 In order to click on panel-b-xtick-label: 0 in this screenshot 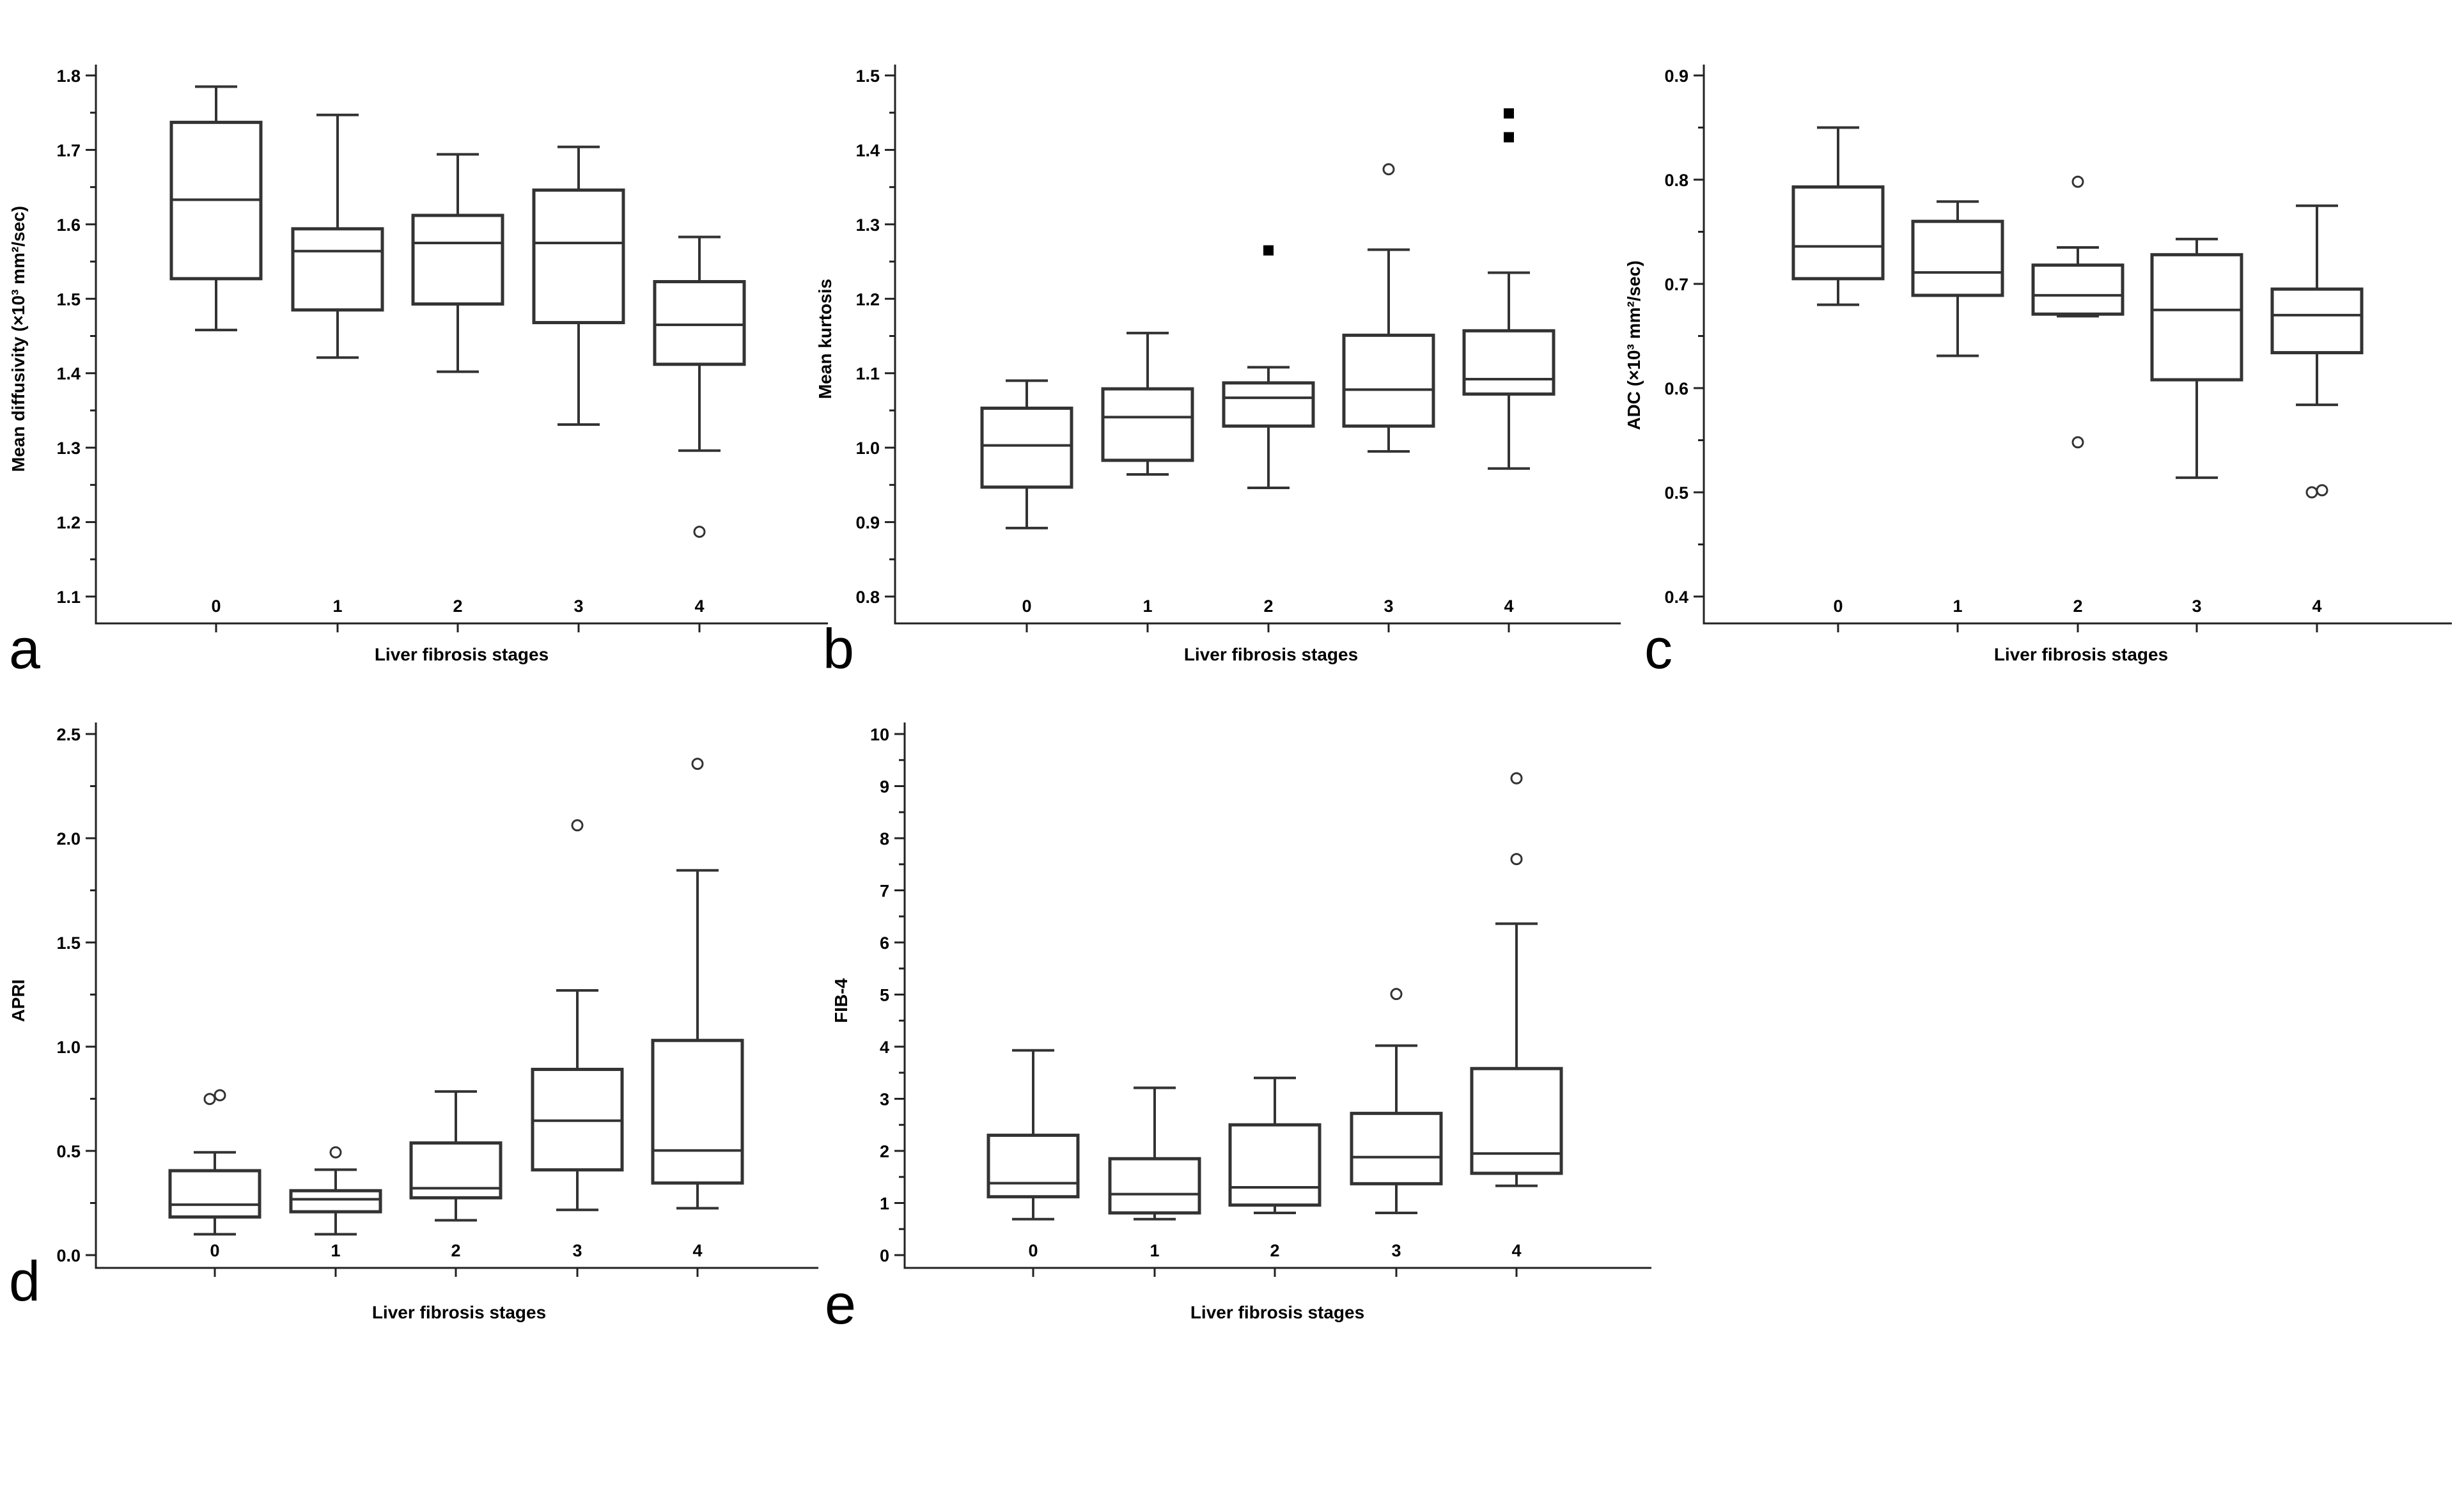, I will do `click(1026, 606)`.